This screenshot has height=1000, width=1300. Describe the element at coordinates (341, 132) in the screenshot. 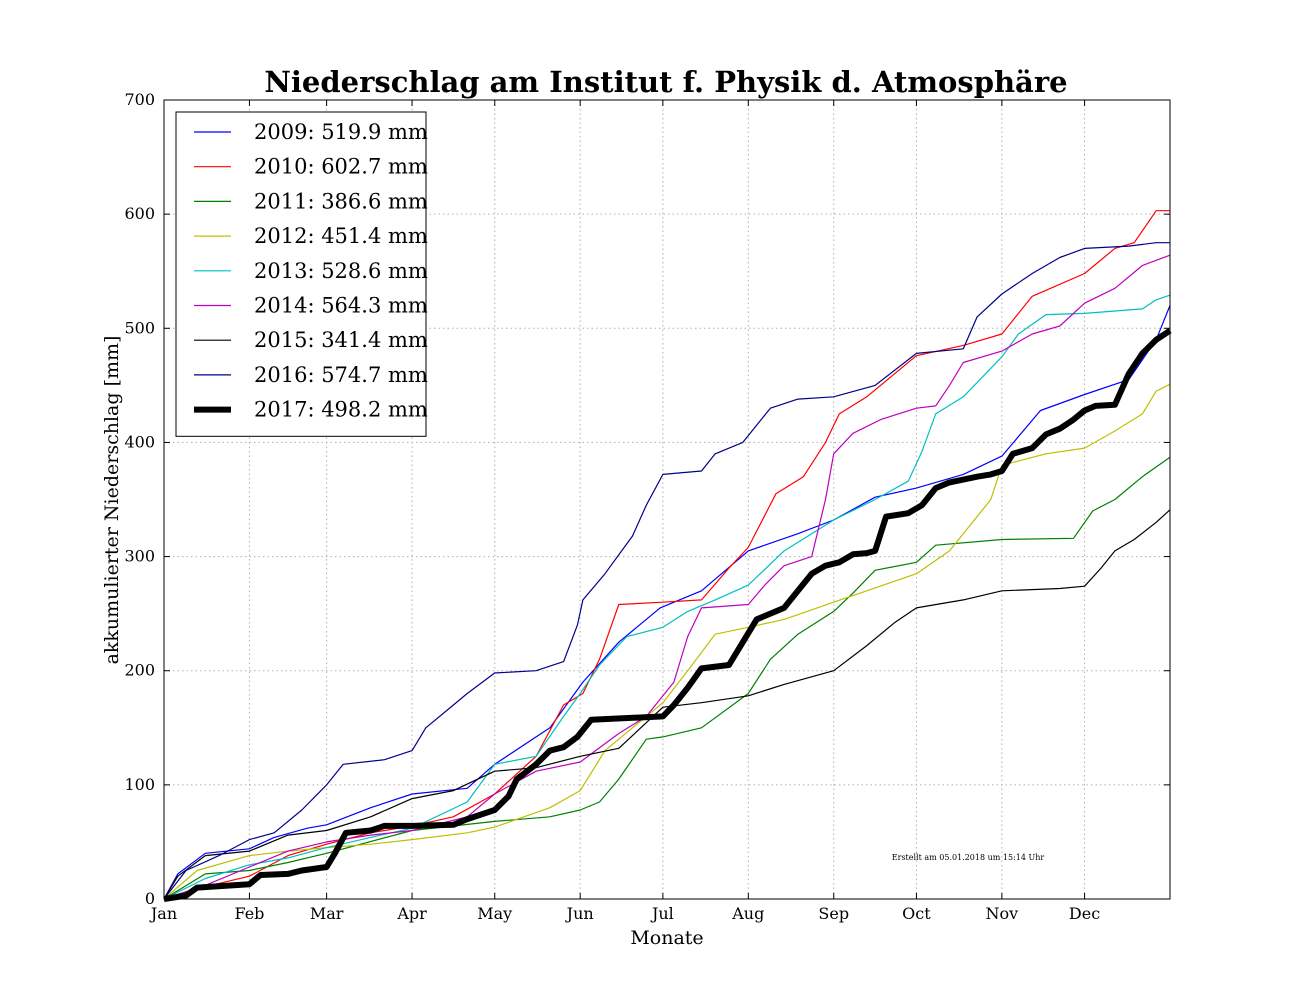

I see `legend-label: 2009: 519.9 mm` at that location.